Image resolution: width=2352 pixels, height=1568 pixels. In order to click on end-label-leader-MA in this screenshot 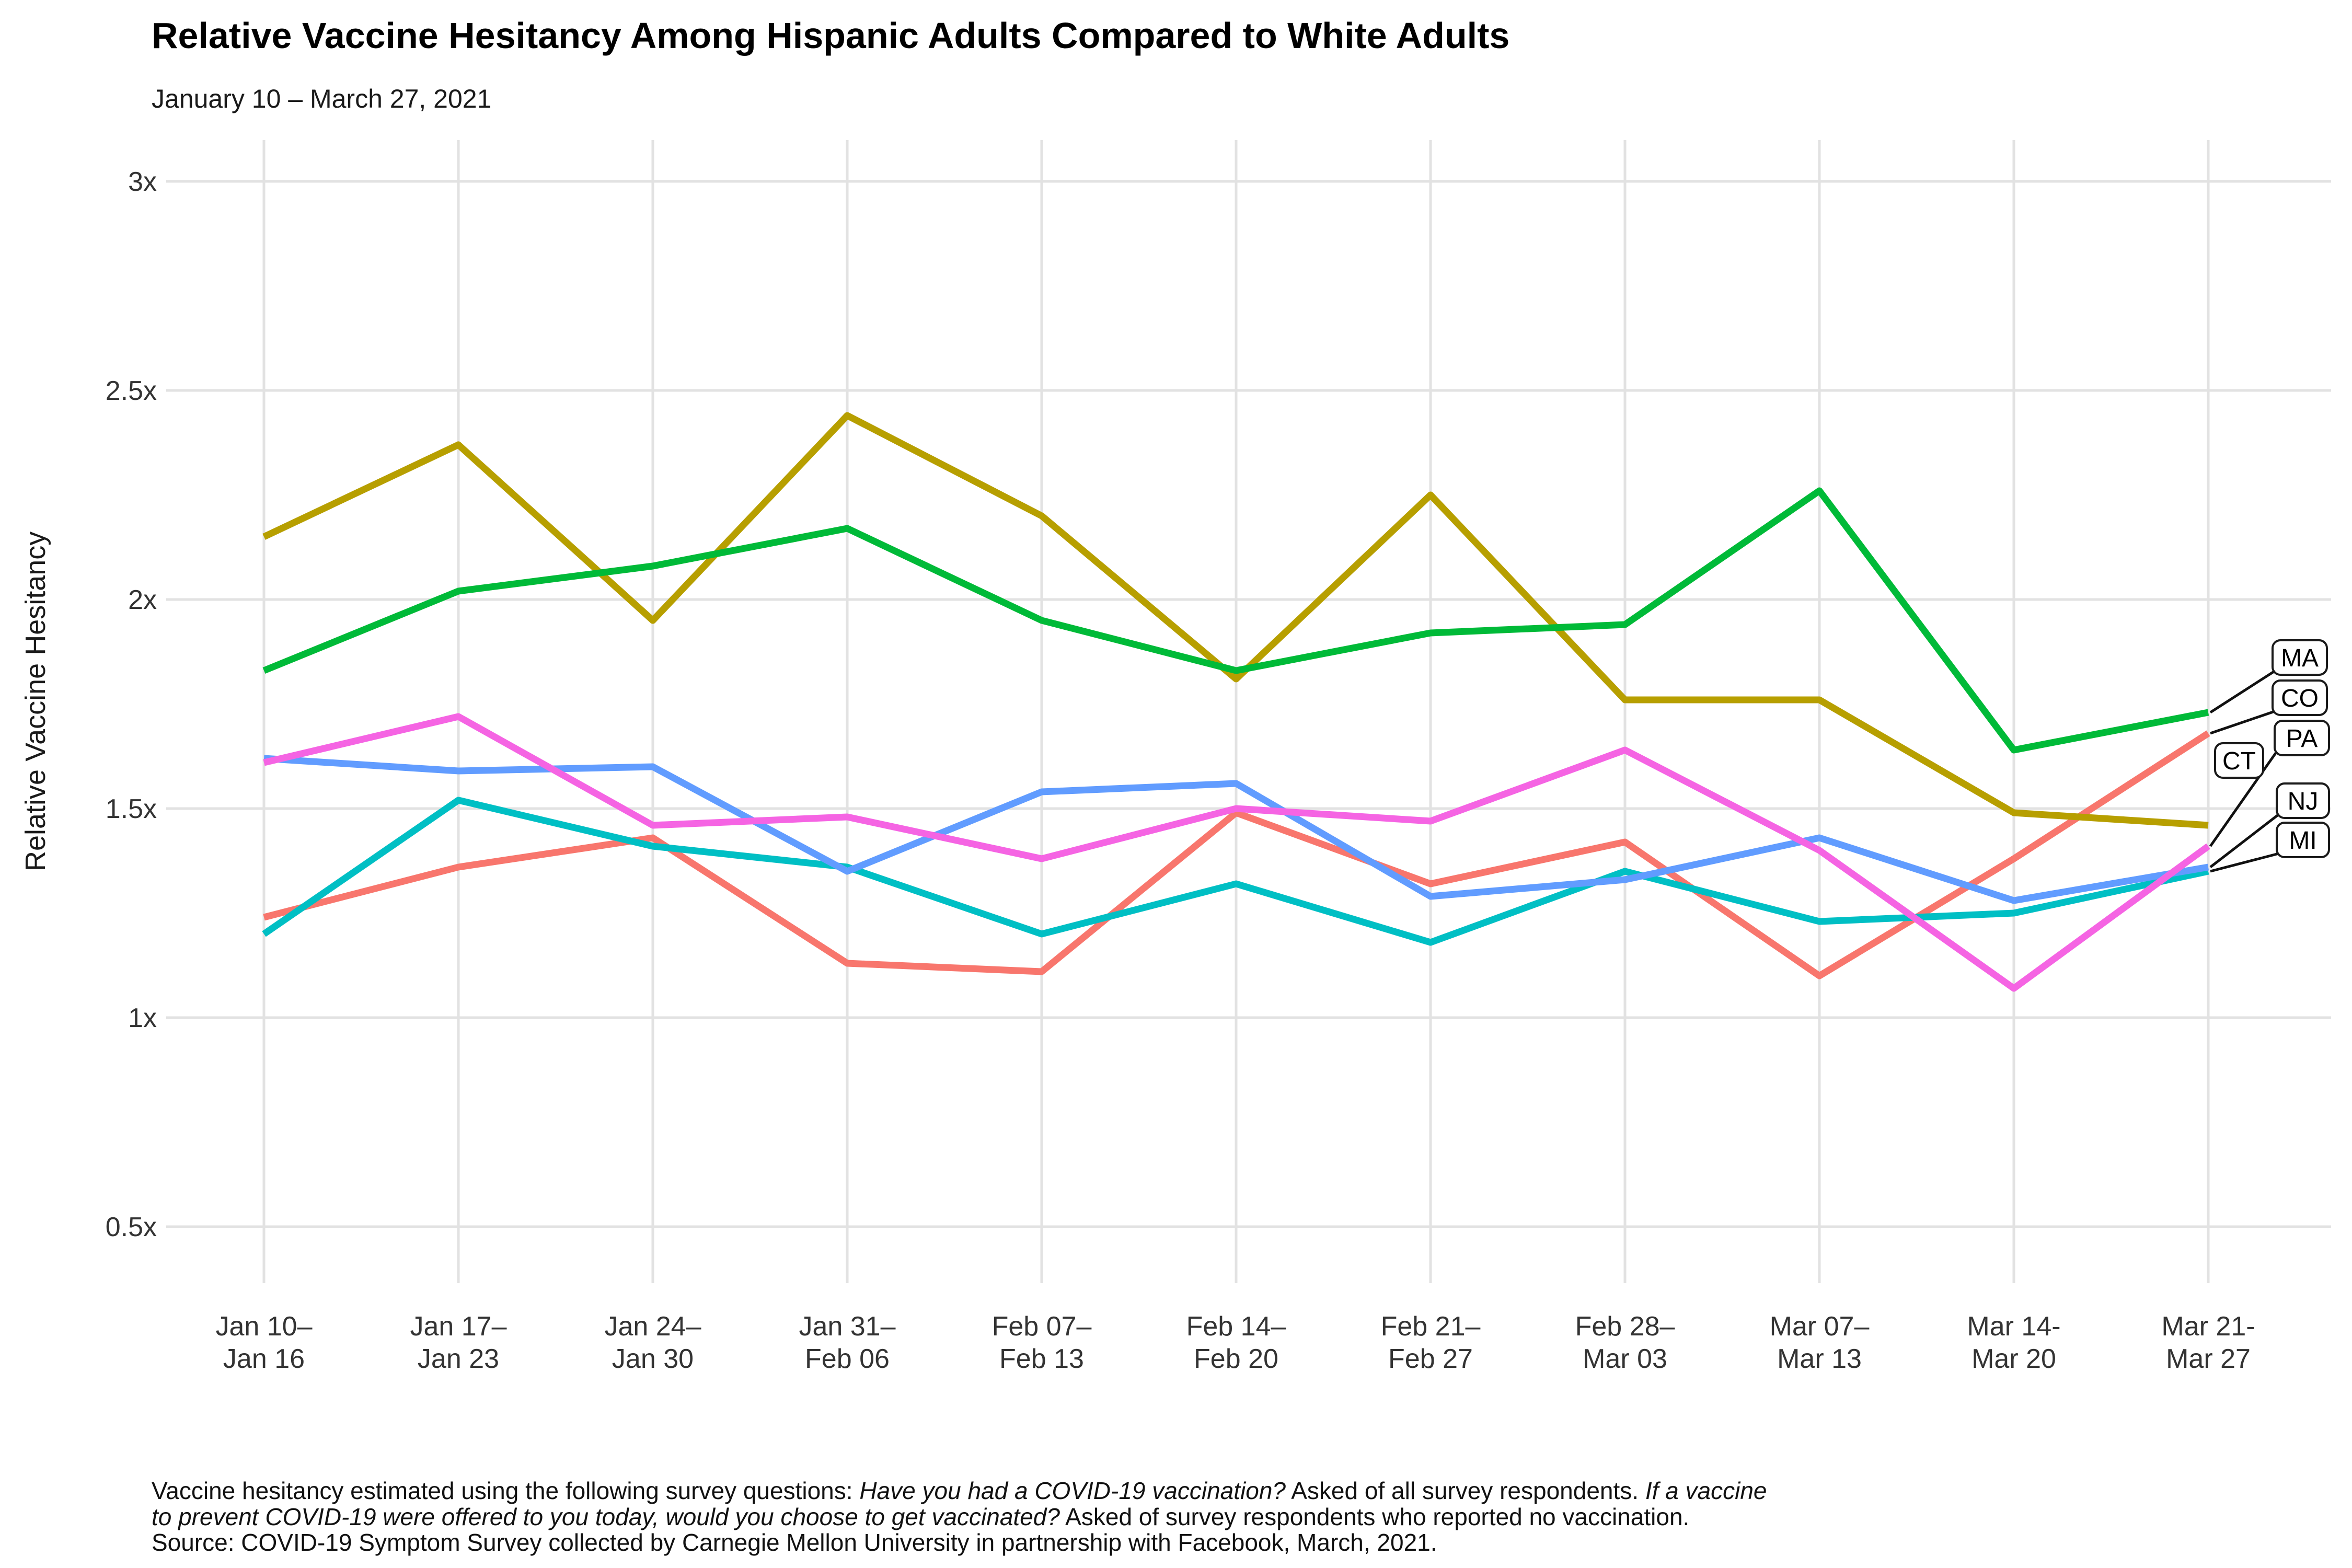, I will do `click(2242, 692)`.